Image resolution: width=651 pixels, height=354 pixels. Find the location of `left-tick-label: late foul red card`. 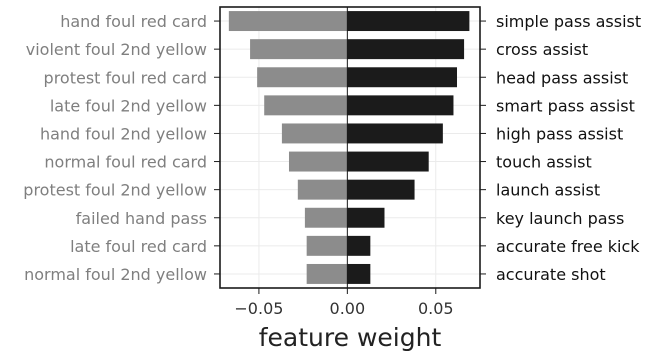

left-tick-label: late foul red card is located at coordinates (138, 246).